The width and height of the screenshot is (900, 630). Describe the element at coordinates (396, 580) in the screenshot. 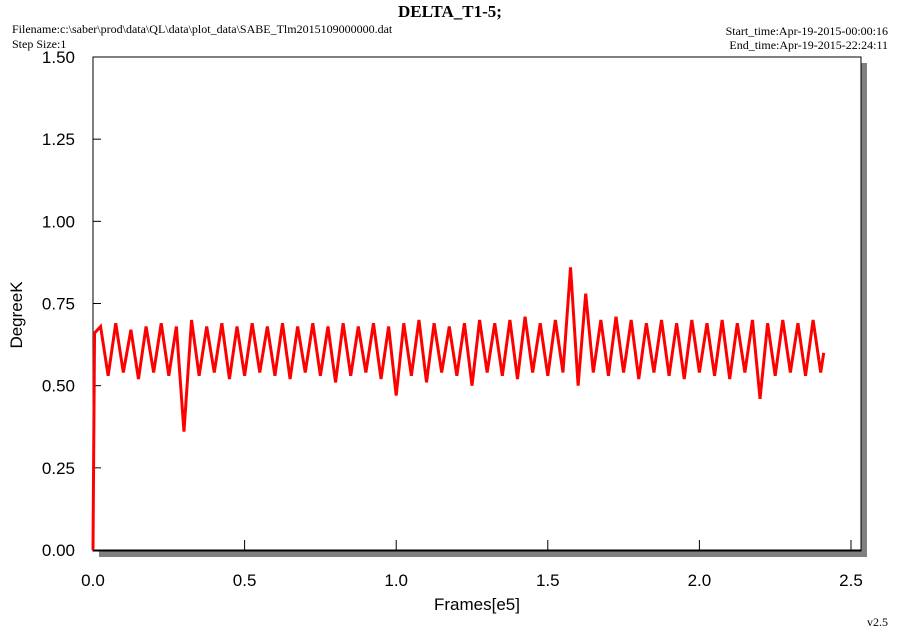

I see `x-tick-label: 1.0` at that location.